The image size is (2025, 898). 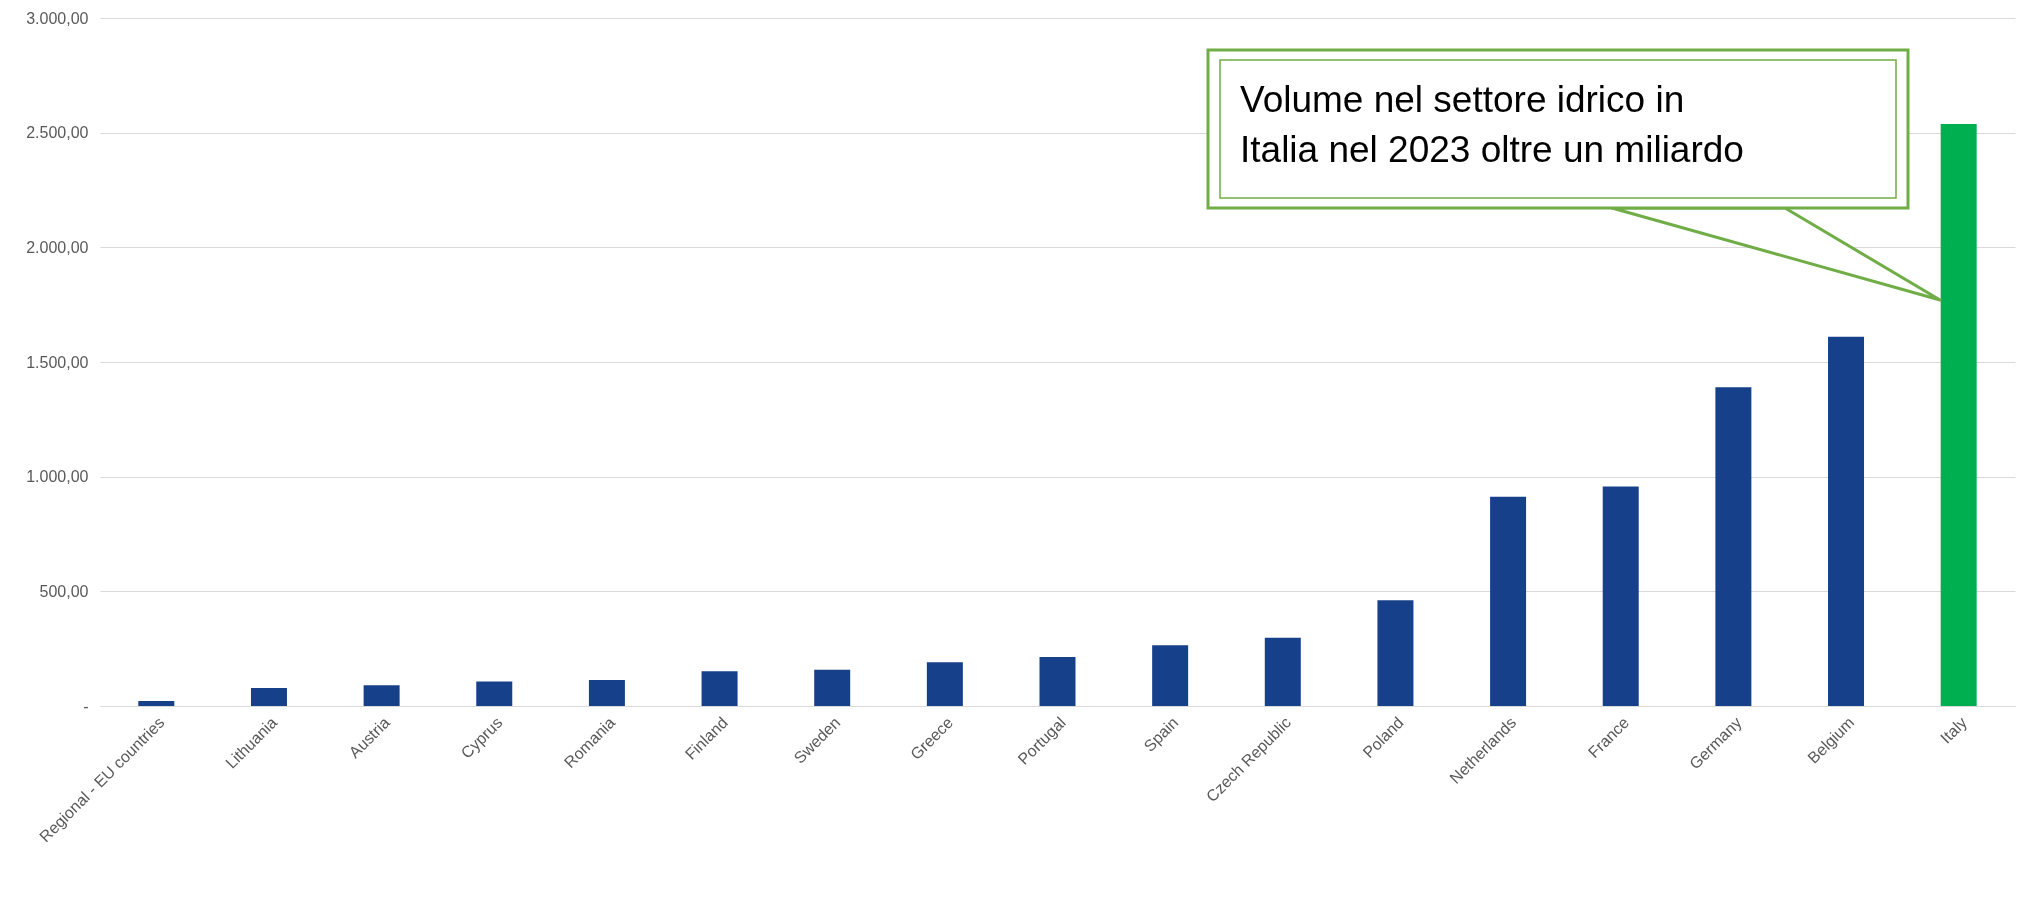 What do you see at coordinates (57, 133) in the screenshot?
I see `y-tick-label: 2.500,00` at bounding box center [57, 133].